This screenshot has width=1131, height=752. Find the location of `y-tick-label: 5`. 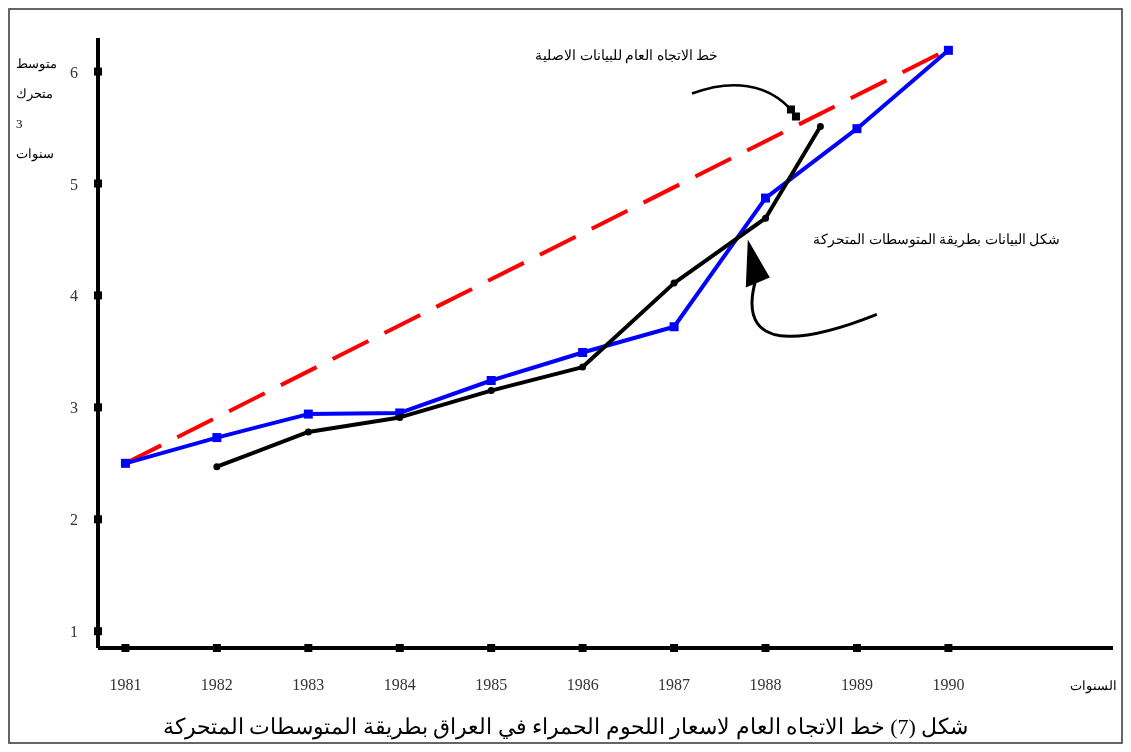

y-tick-label: 5 is located at coordinates (74, 184).